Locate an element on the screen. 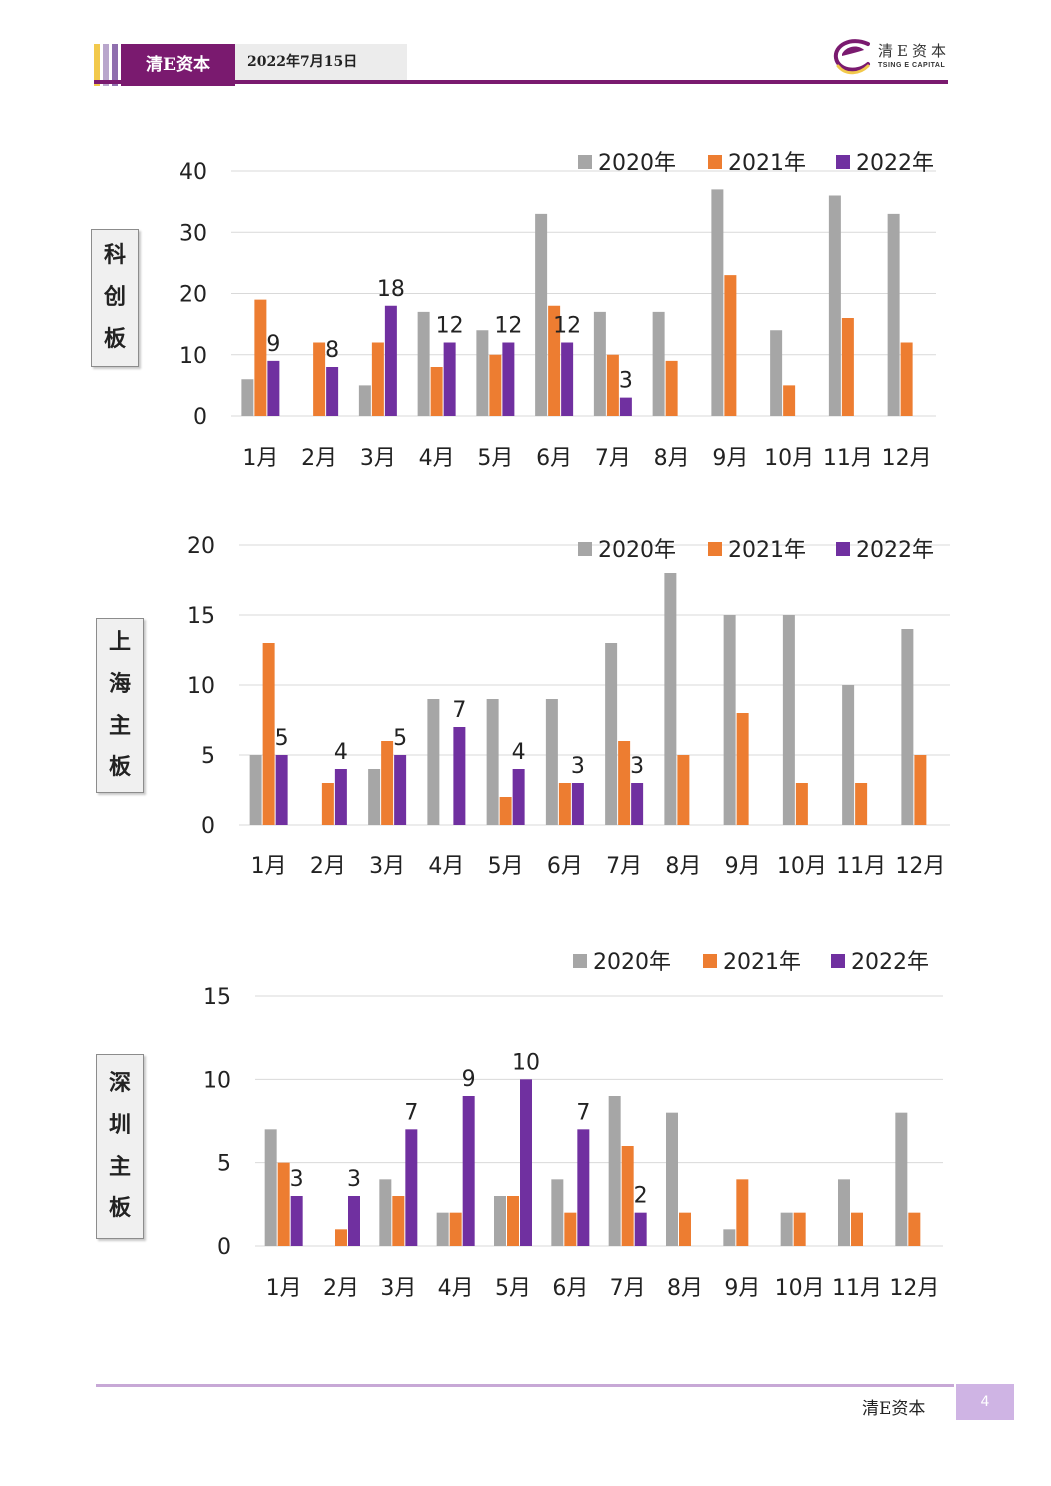 The width and height of the screenshot is (1051, 1486). board-label-char: 深 is located at coordinates (119, 1083).